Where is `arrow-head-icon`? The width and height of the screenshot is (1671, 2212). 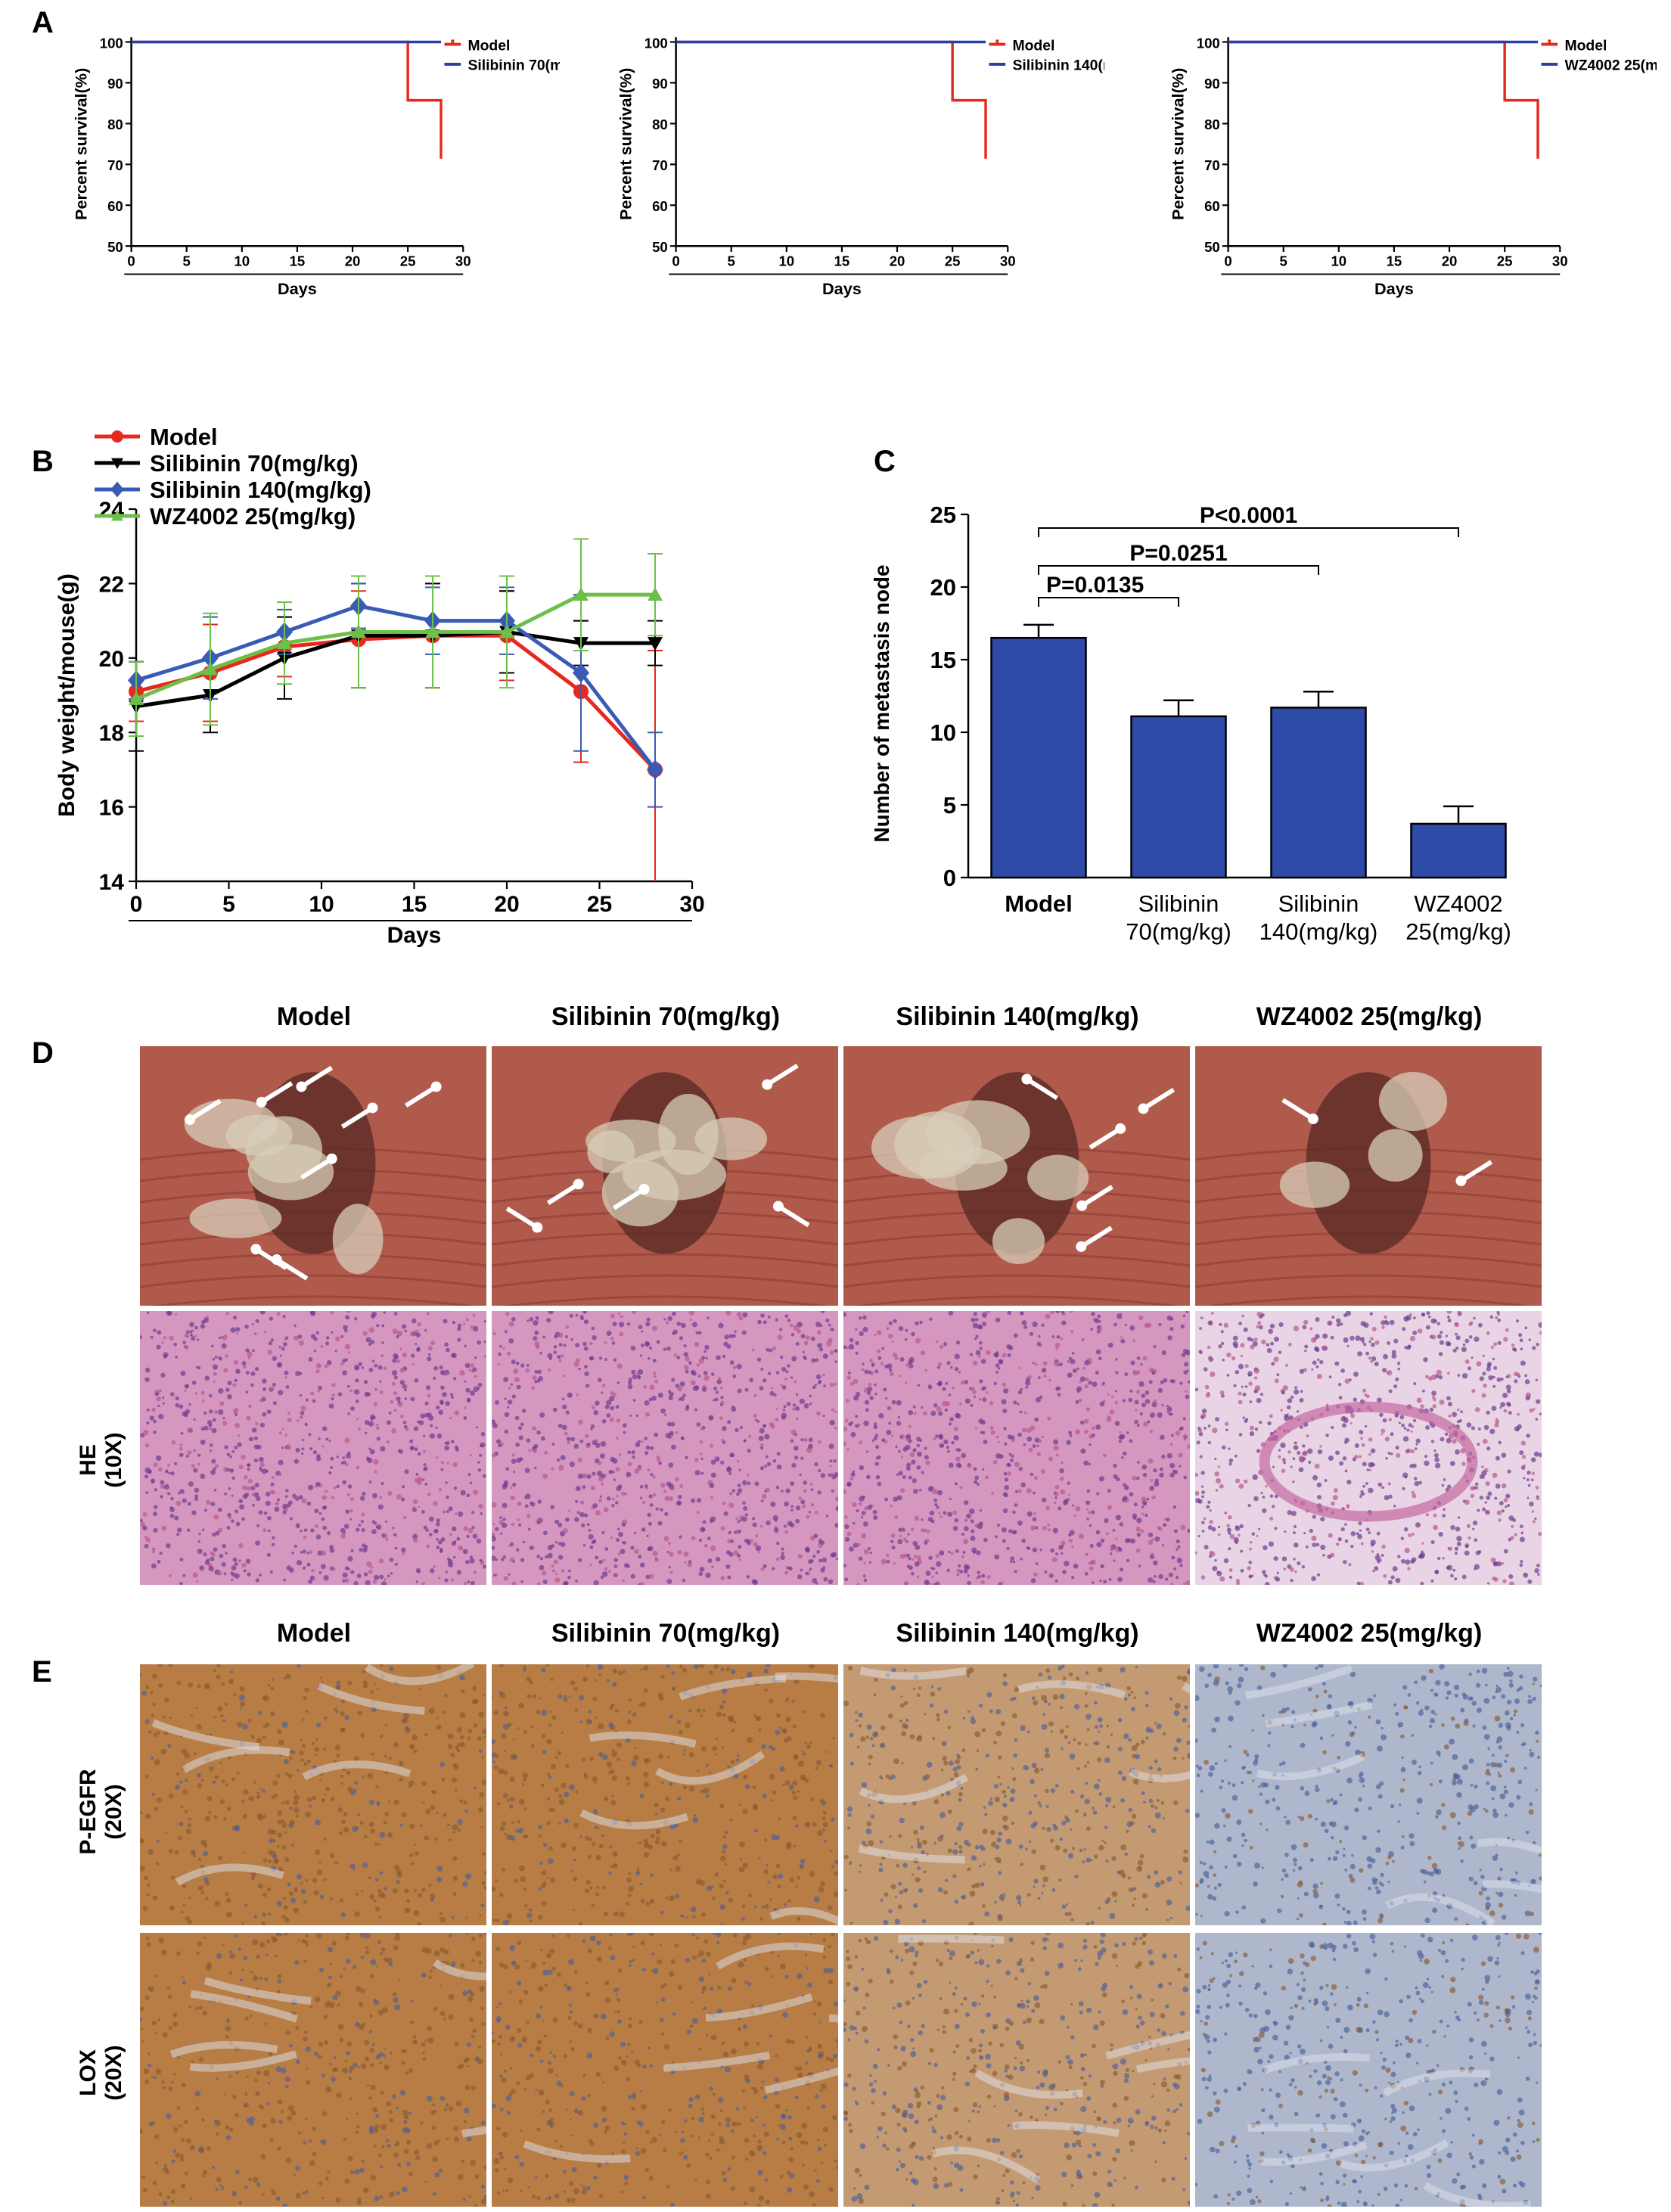 arrow-head-icon is located at coordinates (261, 1102).